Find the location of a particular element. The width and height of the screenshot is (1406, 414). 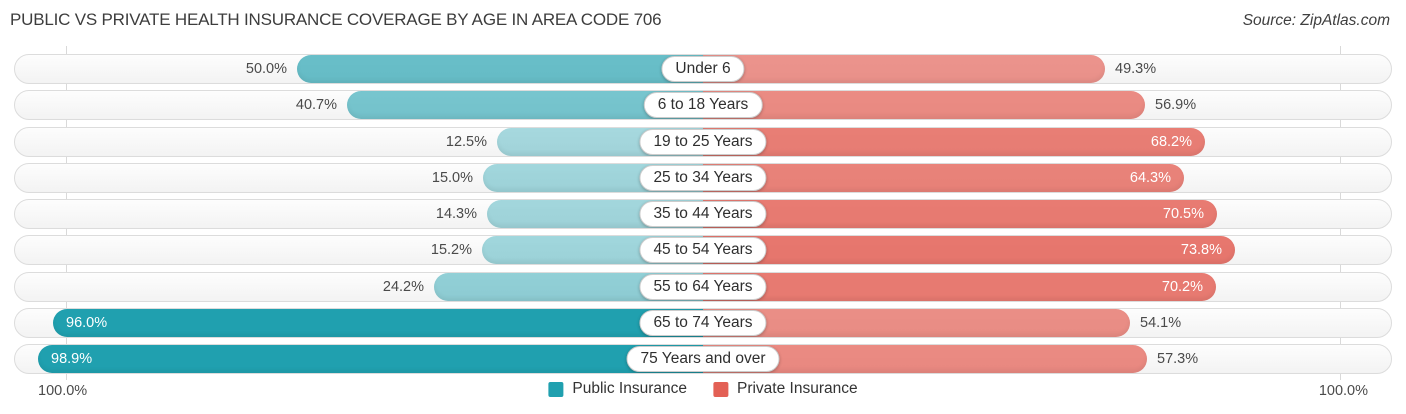

chart-row: 24.2% 70.2% 55 to 64 Years is located at coordinates (703, 286).